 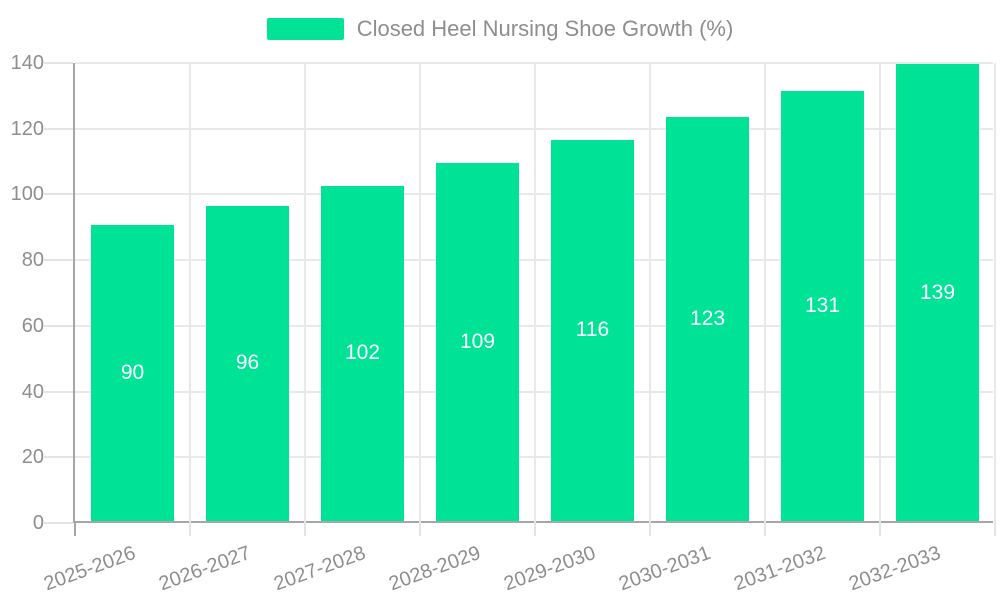 What do you see at coordinates (204, 568) in the screenshot?
I see `x-axis-label: 2026-2027` at bounding box center [204, 568].